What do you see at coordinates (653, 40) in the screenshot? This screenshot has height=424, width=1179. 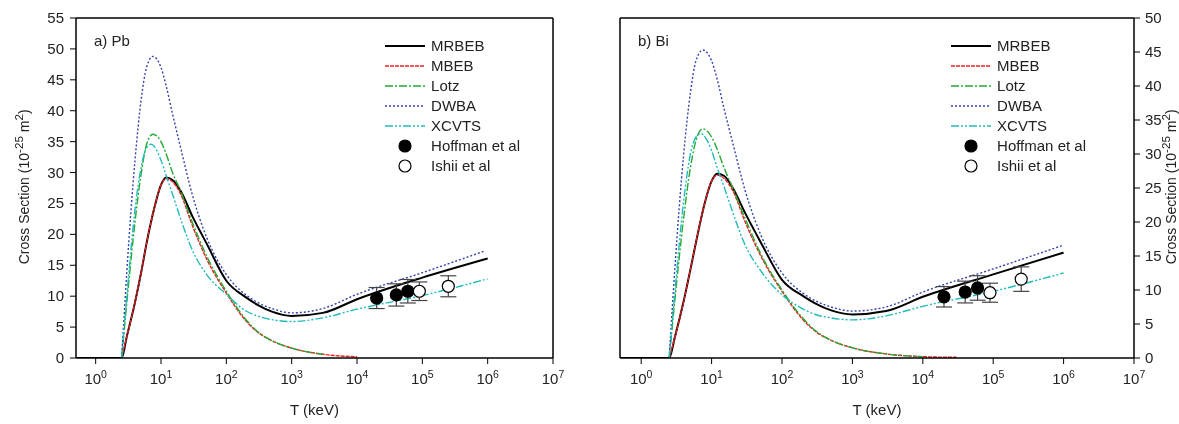 I see `annotation: b) Bi` at bounding box center [653, 40].